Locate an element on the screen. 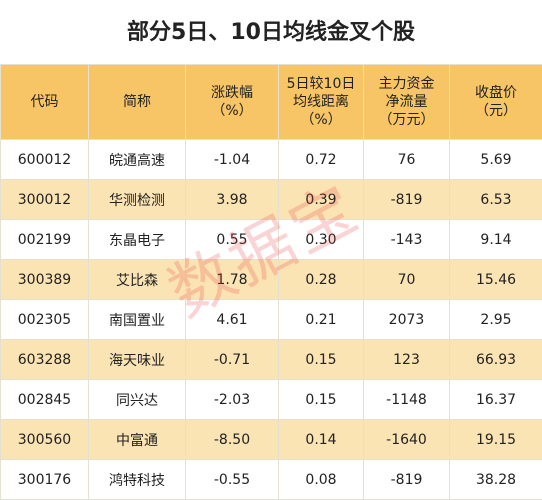 Image resolution: width=542 pixels, height=500 pixels. table-cell: 19.15 is located at coordinates (495, 439).